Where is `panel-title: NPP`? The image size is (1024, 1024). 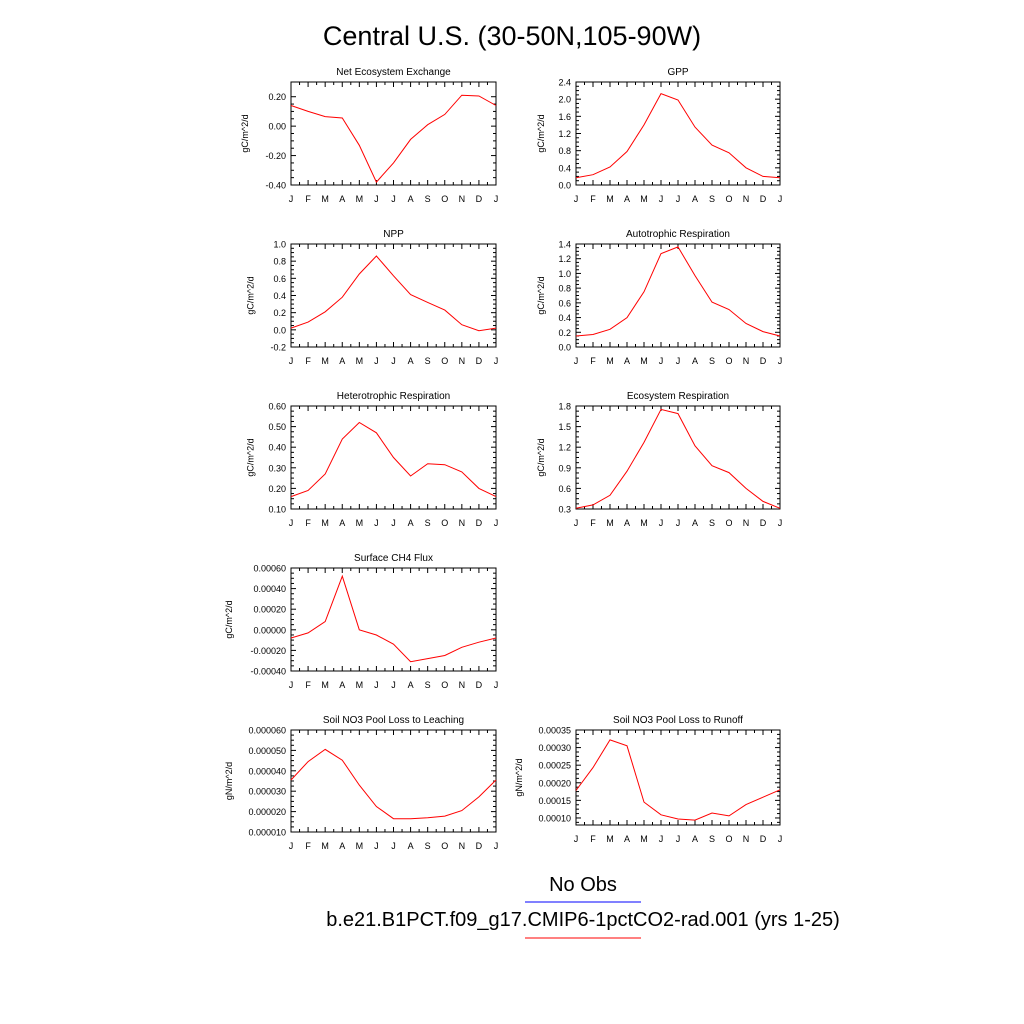
panel-title: NPP is located at coordinates (393, 234).